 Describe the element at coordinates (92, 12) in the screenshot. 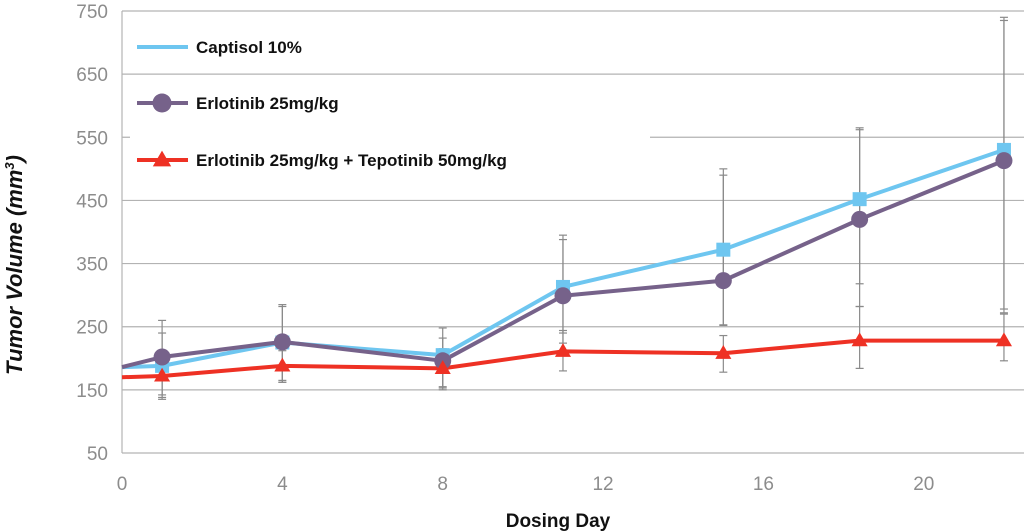

I see `y-tick-label-750: 750` at that location.